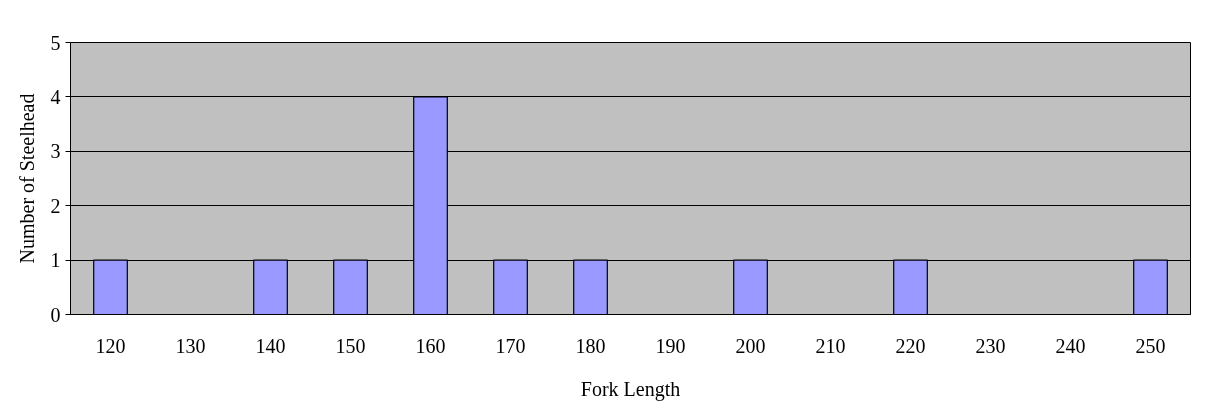 Image resolution: width=1206 pixels, height=402 pixels. Describe the element at coordinates (55, 151) in the screenshot. I see `y-tick-label: 3` at that location.